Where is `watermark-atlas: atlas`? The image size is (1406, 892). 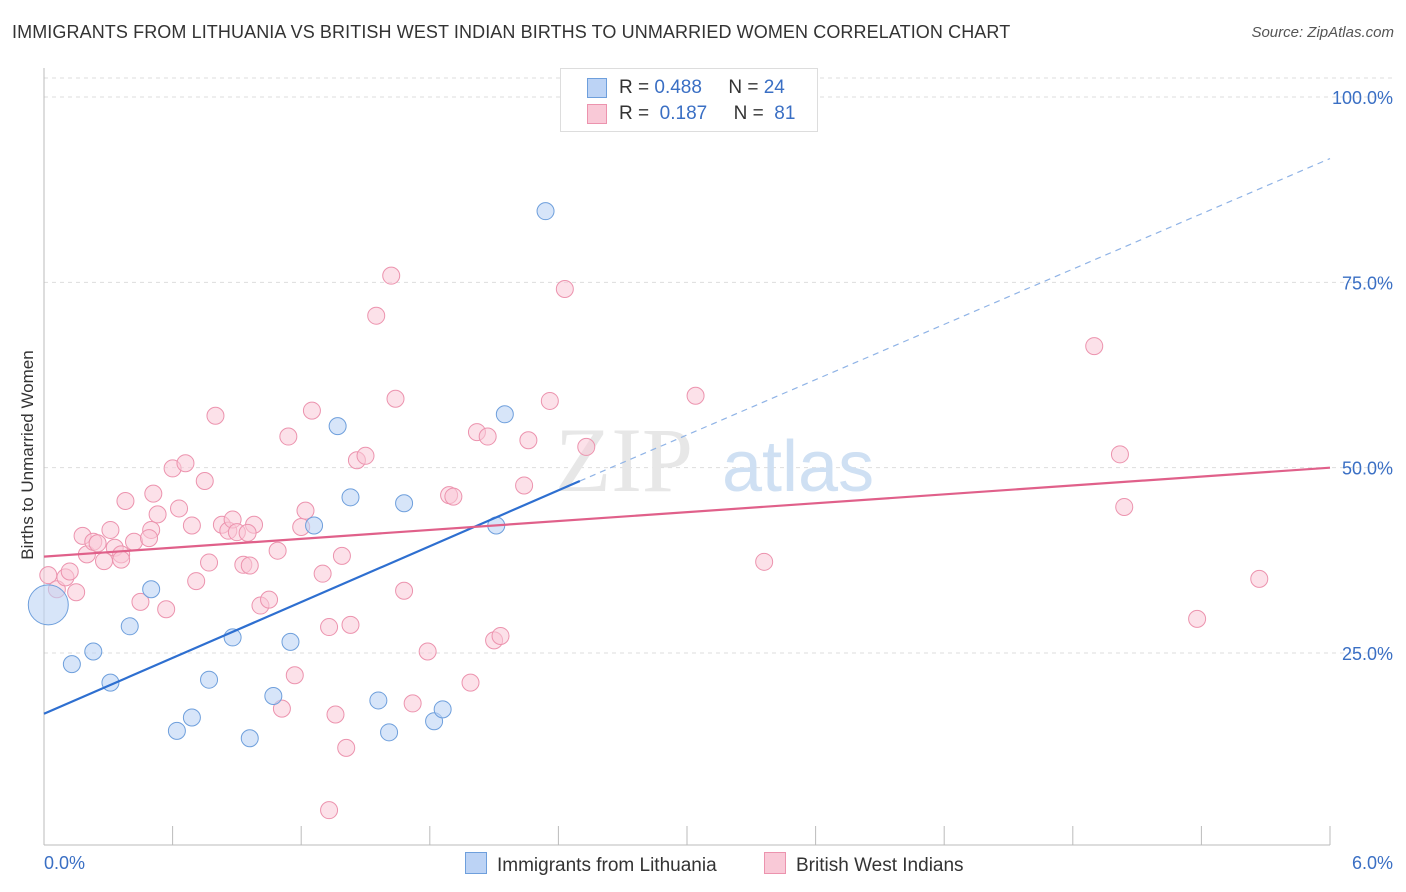 watermark-atlas: atlas is located at coordinates (798, 467).